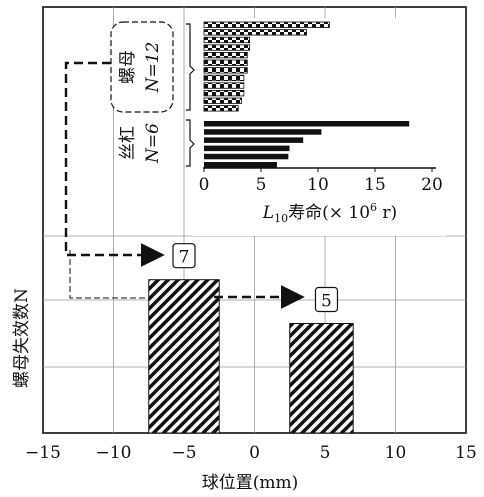 The height and width of the screenshot is (497, 484). I want to click on inset-x-tick: 5, so click(261, 185).